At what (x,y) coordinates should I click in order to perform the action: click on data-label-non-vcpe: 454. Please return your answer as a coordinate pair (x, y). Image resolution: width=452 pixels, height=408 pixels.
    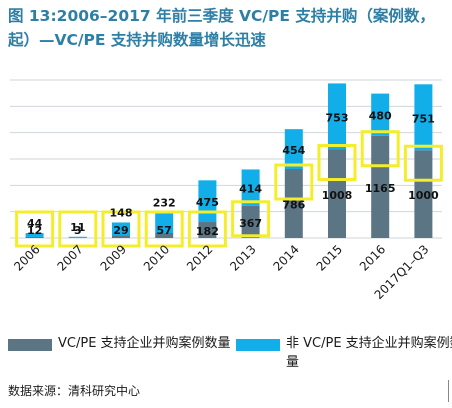
    Looking at the image, I should click on (293, 150).